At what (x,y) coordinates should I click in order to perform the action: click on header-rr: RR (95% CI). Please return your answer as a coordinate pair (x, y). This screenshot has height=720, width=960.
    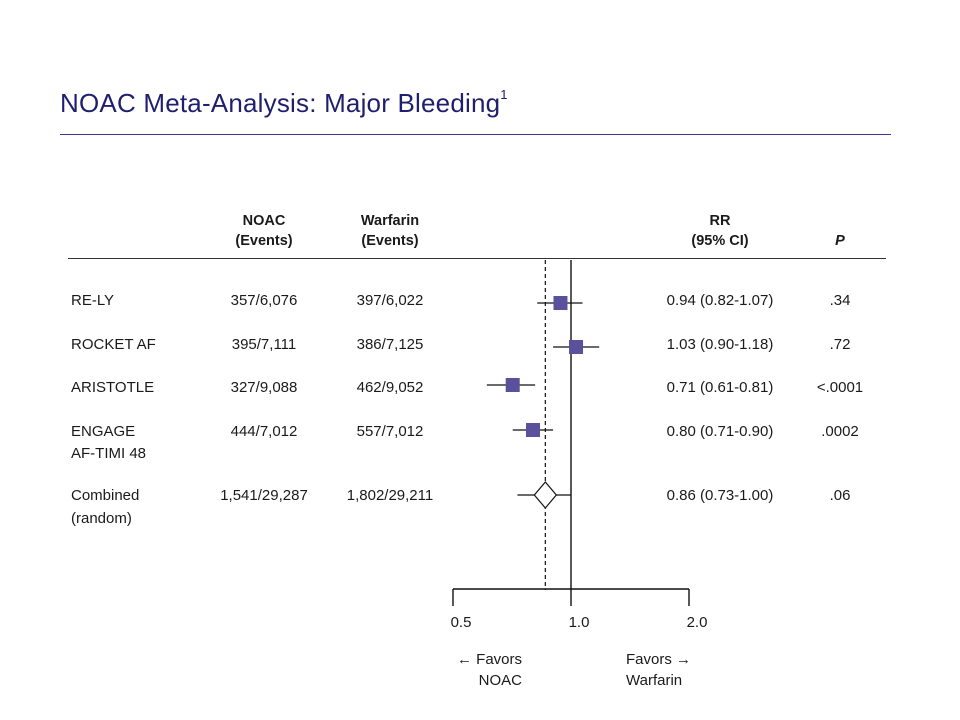
    Looking at the image, I should click on (720, 231).